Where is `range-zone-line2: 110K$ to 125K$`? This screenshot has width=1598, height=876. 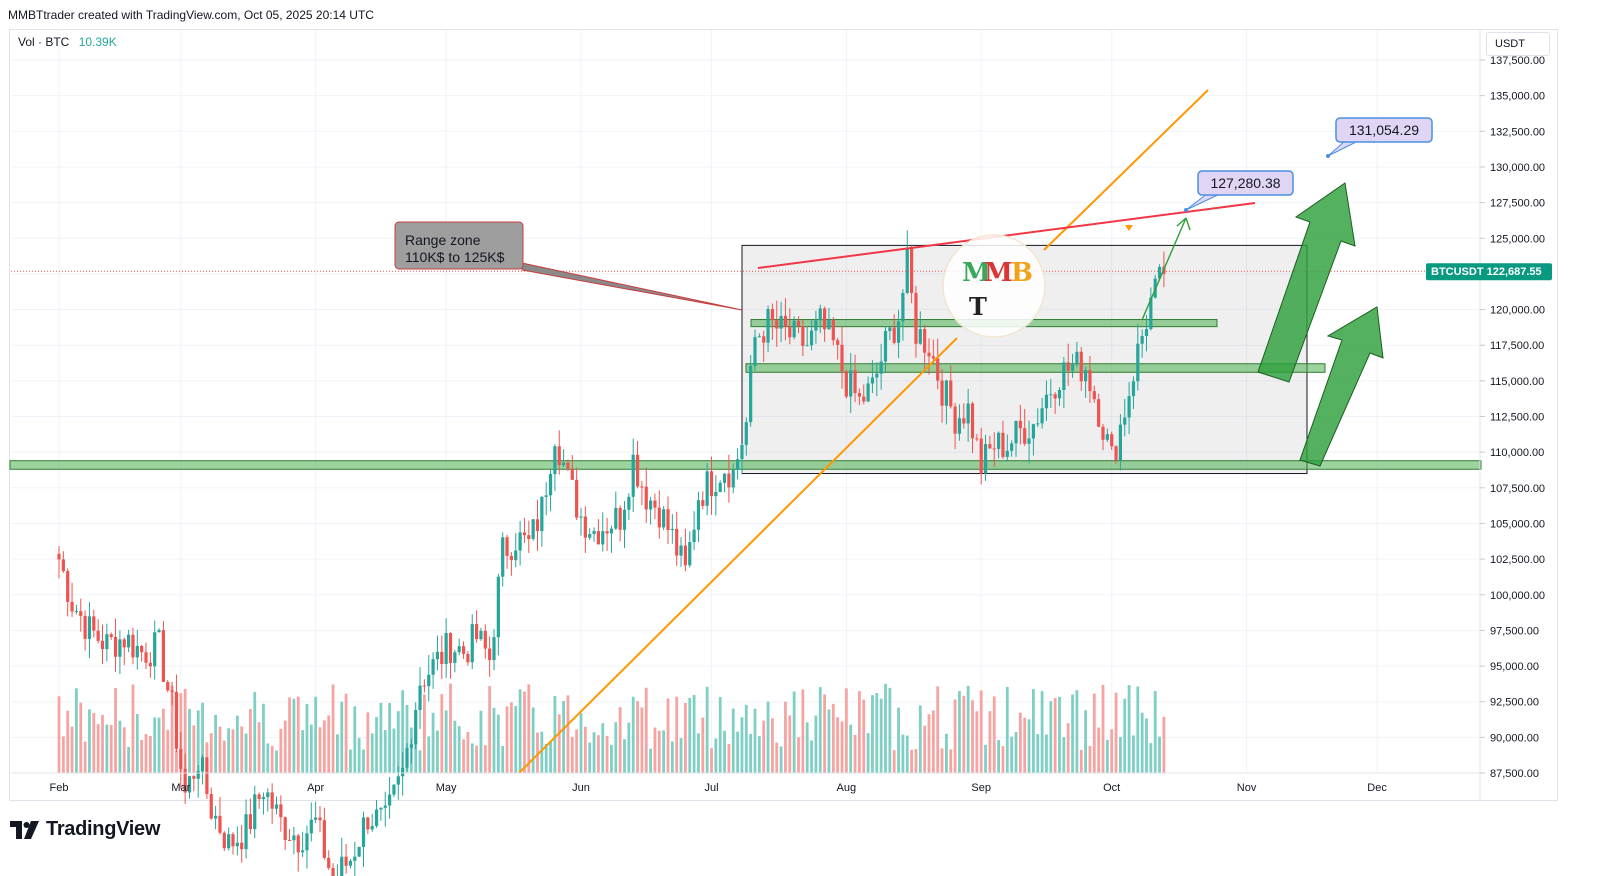 range-zone-line2: 110K$ to 125K$ is located at coordinates (455, 257).